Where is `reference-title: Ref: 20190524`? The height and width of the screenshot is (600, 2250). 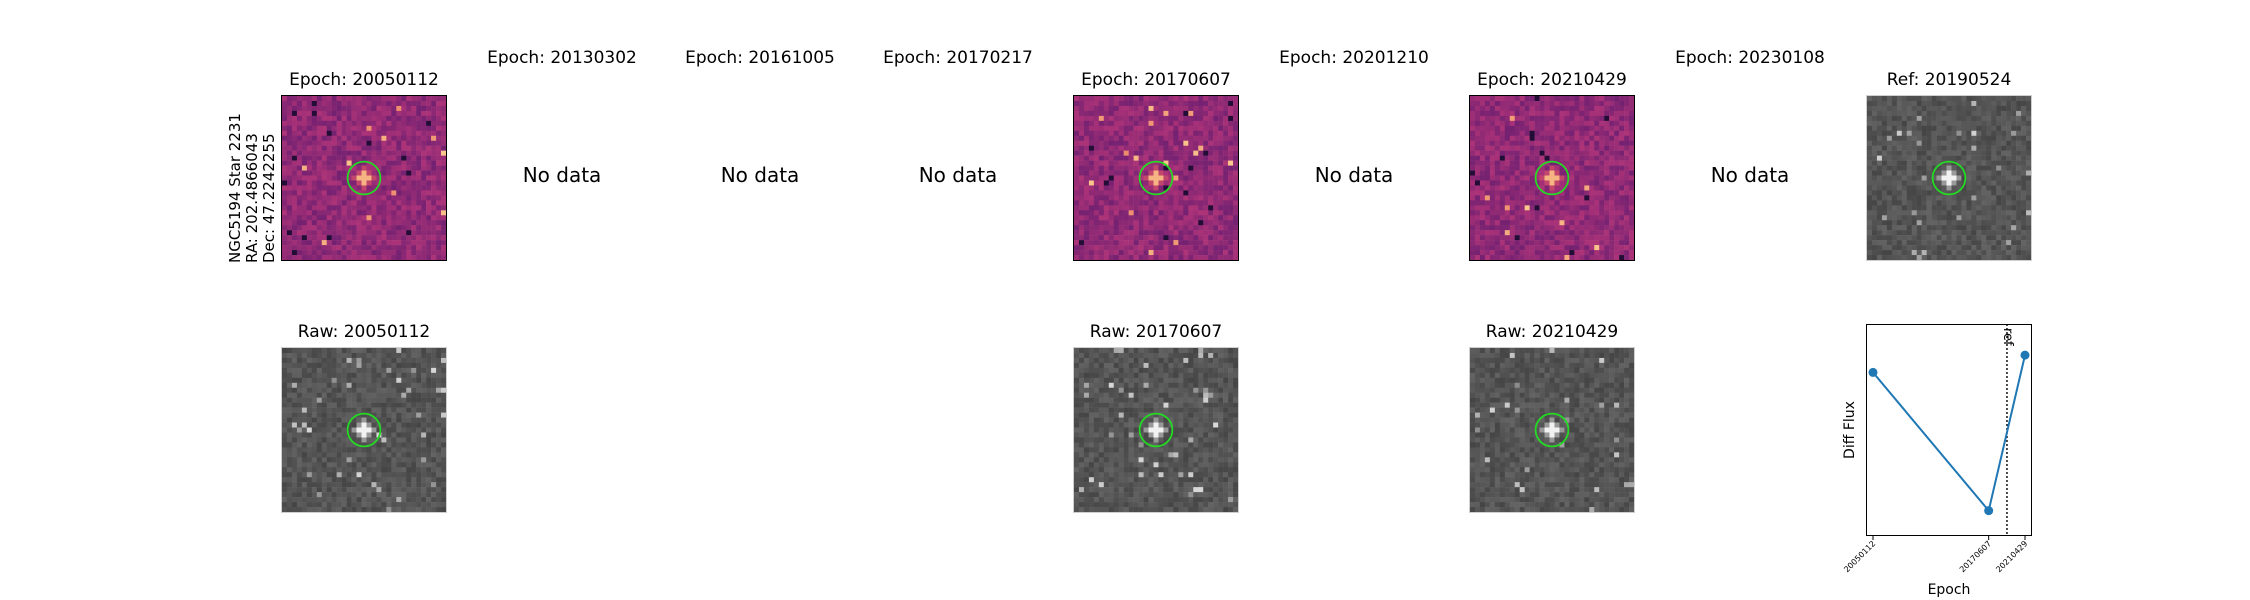
reference-title: Ref: 20190524 is located at coordinates (1949, 80).